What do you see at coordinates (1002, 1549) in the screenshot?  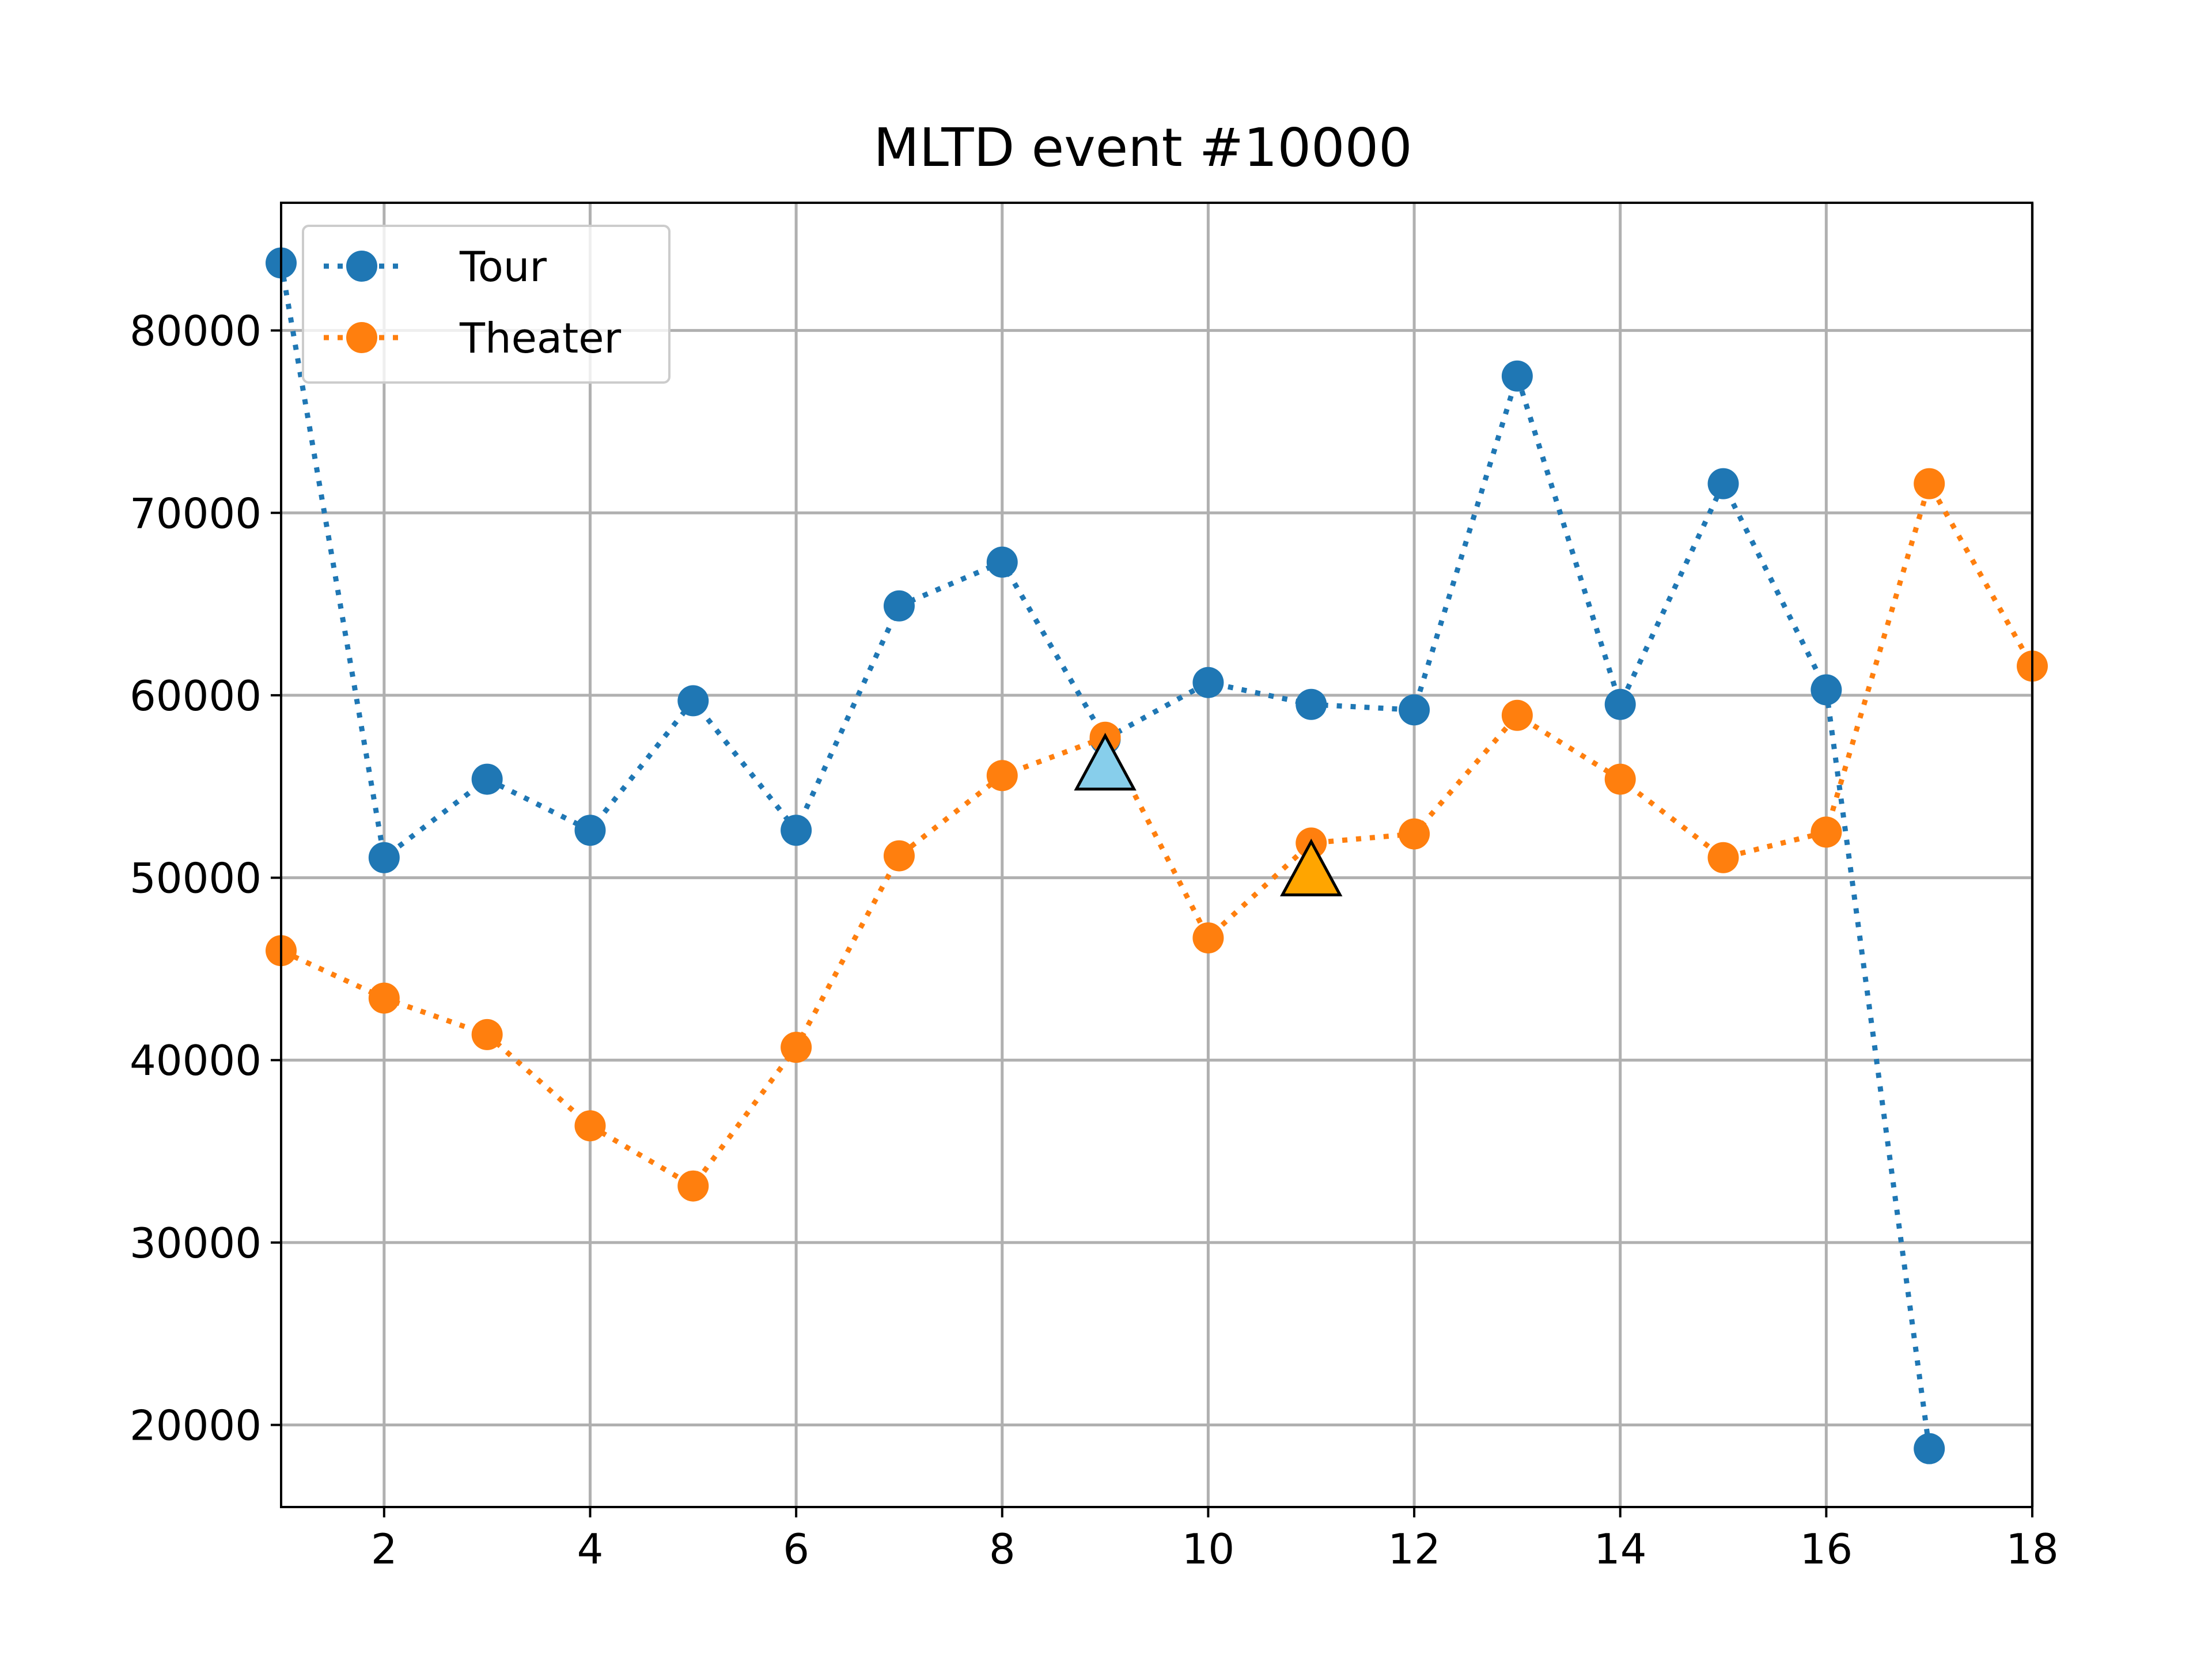 I see `x-tick-label: 8` at bounding box center [1002, 1549].